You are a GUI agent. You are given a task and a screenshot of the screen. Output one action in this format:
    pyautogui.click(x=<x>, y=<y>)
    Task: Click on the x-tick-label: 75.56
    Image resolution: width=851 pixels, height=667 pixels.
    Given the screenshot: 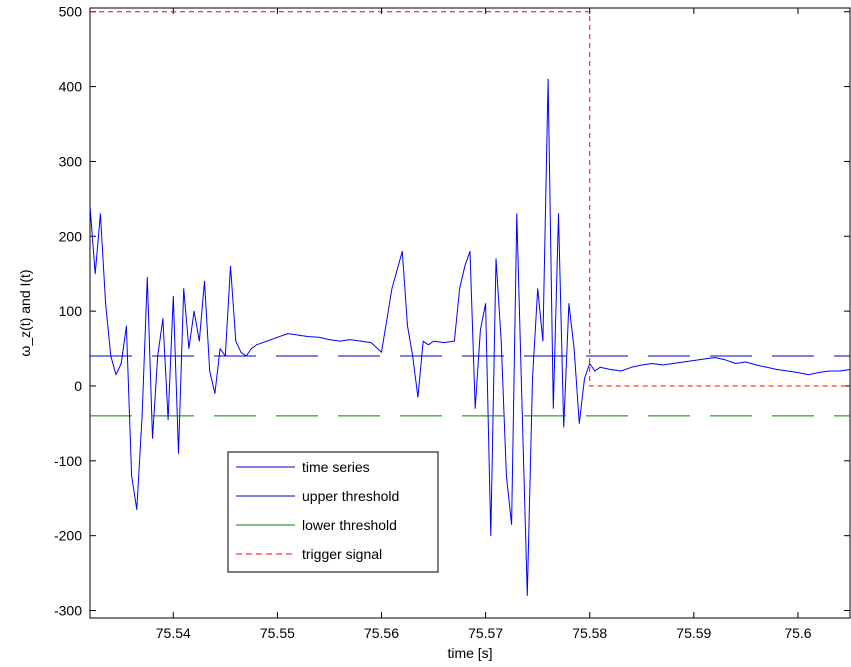 What is the action you would take?
    pyautogui.click(x=381, y=633)
    